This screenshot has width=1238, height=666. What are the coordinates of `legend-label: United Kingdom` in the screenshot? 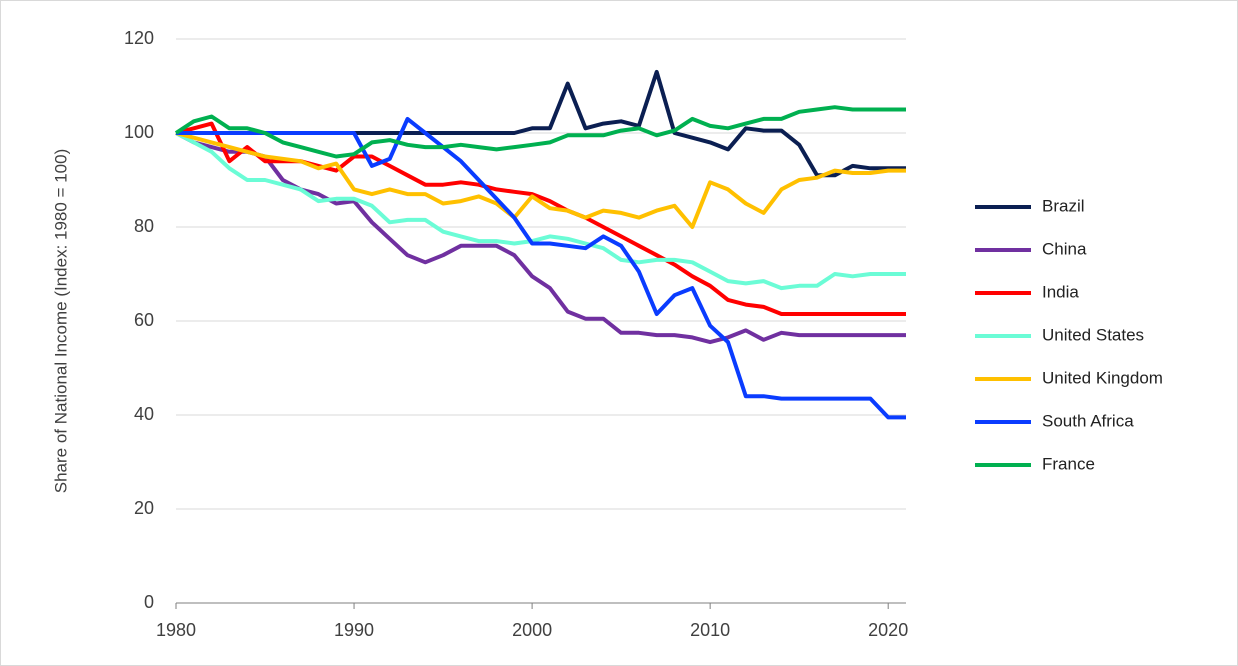 It's located at (1102, 377).